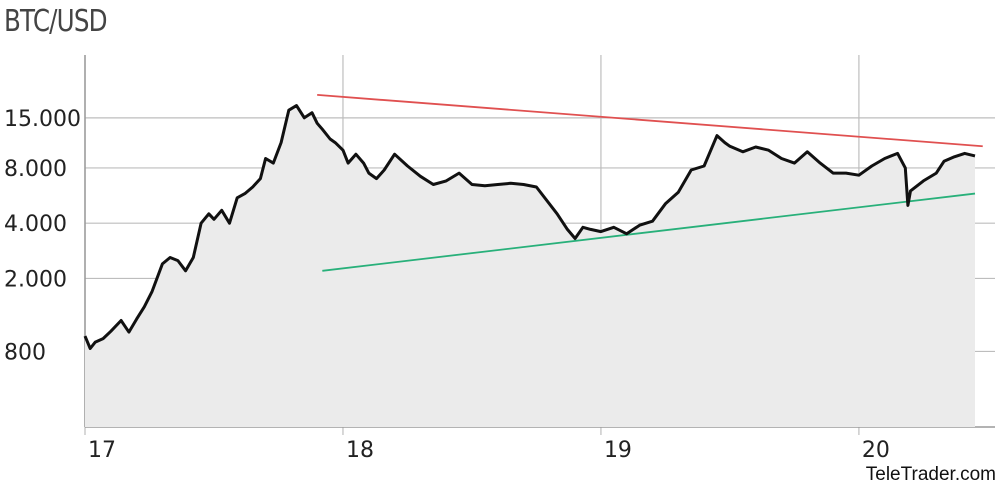 The image size is (1000, 490). What do you see at coordinates (930, 474) in the screenshot?
I see `credit-label: TeleTrader.com` at bounding box center [930, 474].